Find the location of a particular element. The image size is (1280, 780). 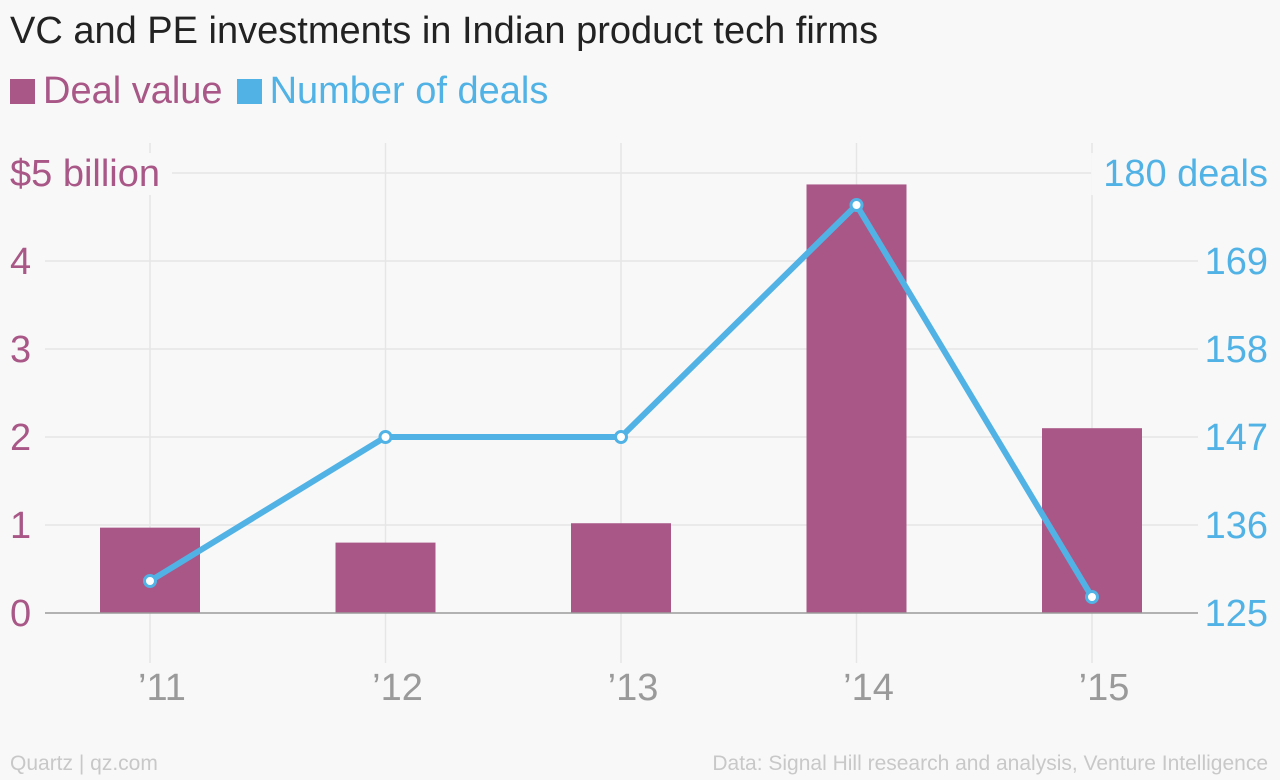

y-right-tick-label: 125 is located at coordinates (1236, 614).